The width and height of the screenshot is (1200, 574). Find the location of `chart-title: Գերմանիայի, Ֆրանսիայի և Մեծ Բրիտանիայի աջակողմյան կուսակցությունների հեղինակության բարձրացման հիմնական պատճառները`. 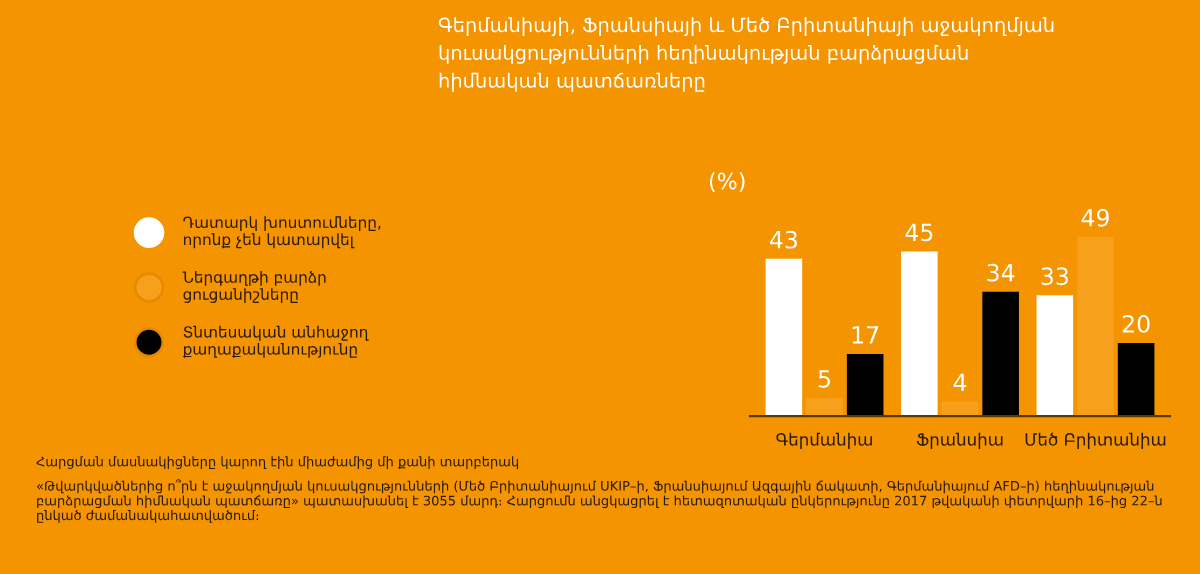

chart-title: Գերմանիայի, Ֆրանսիայի և Մեծ Բրիտանիայի աջակողմյան կուսակցությունների հեղինակության բարձրացման հիմնական պատճառները is located at coordinates (746, 54).